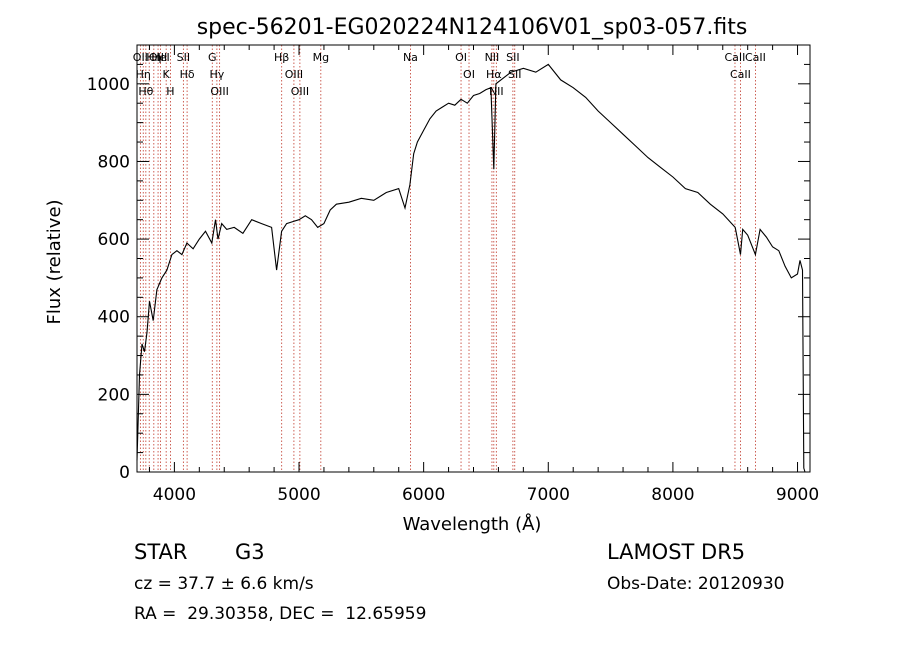 The height and width of the screenshot is (649, 900). Describe the element at coordinates (170, 91) in the screenshot. I see `line-marker-label: H` at that location.